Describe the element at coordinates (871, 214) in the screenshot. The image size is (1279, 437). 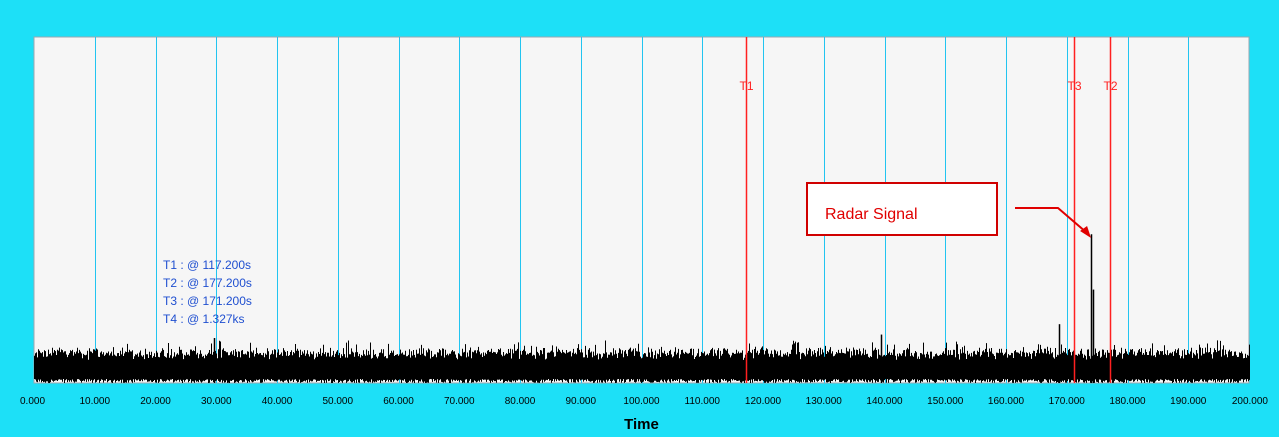
I see `annotation-text: Radar Signal` at that location.